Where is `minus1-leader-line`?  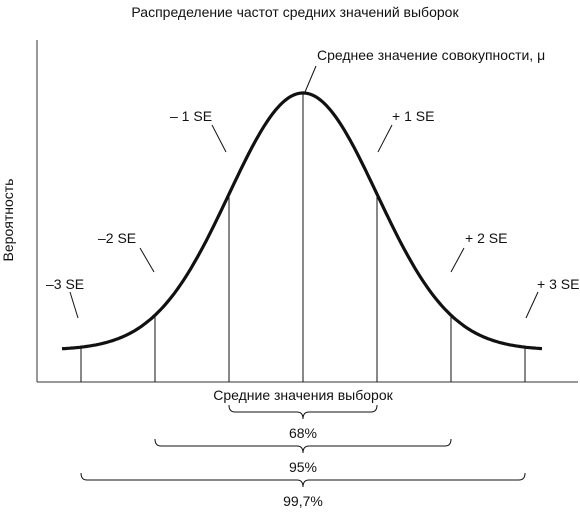 minus1-leader-line is located at coordinates (219, 138).